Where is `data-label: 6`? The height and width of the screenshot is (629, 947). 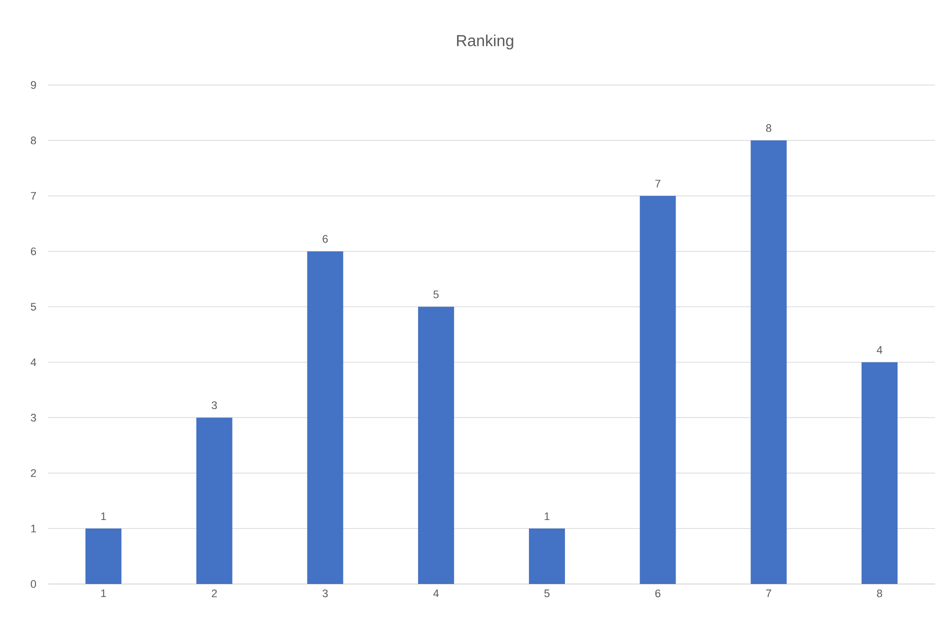 data-label: 6 is located at coordinates (325, 239).